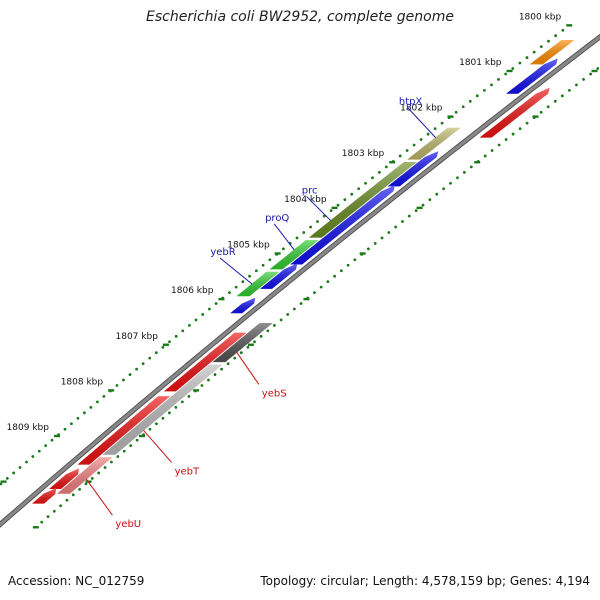  I want to click on tick-label: 1806 kbp, so click(192, 291).